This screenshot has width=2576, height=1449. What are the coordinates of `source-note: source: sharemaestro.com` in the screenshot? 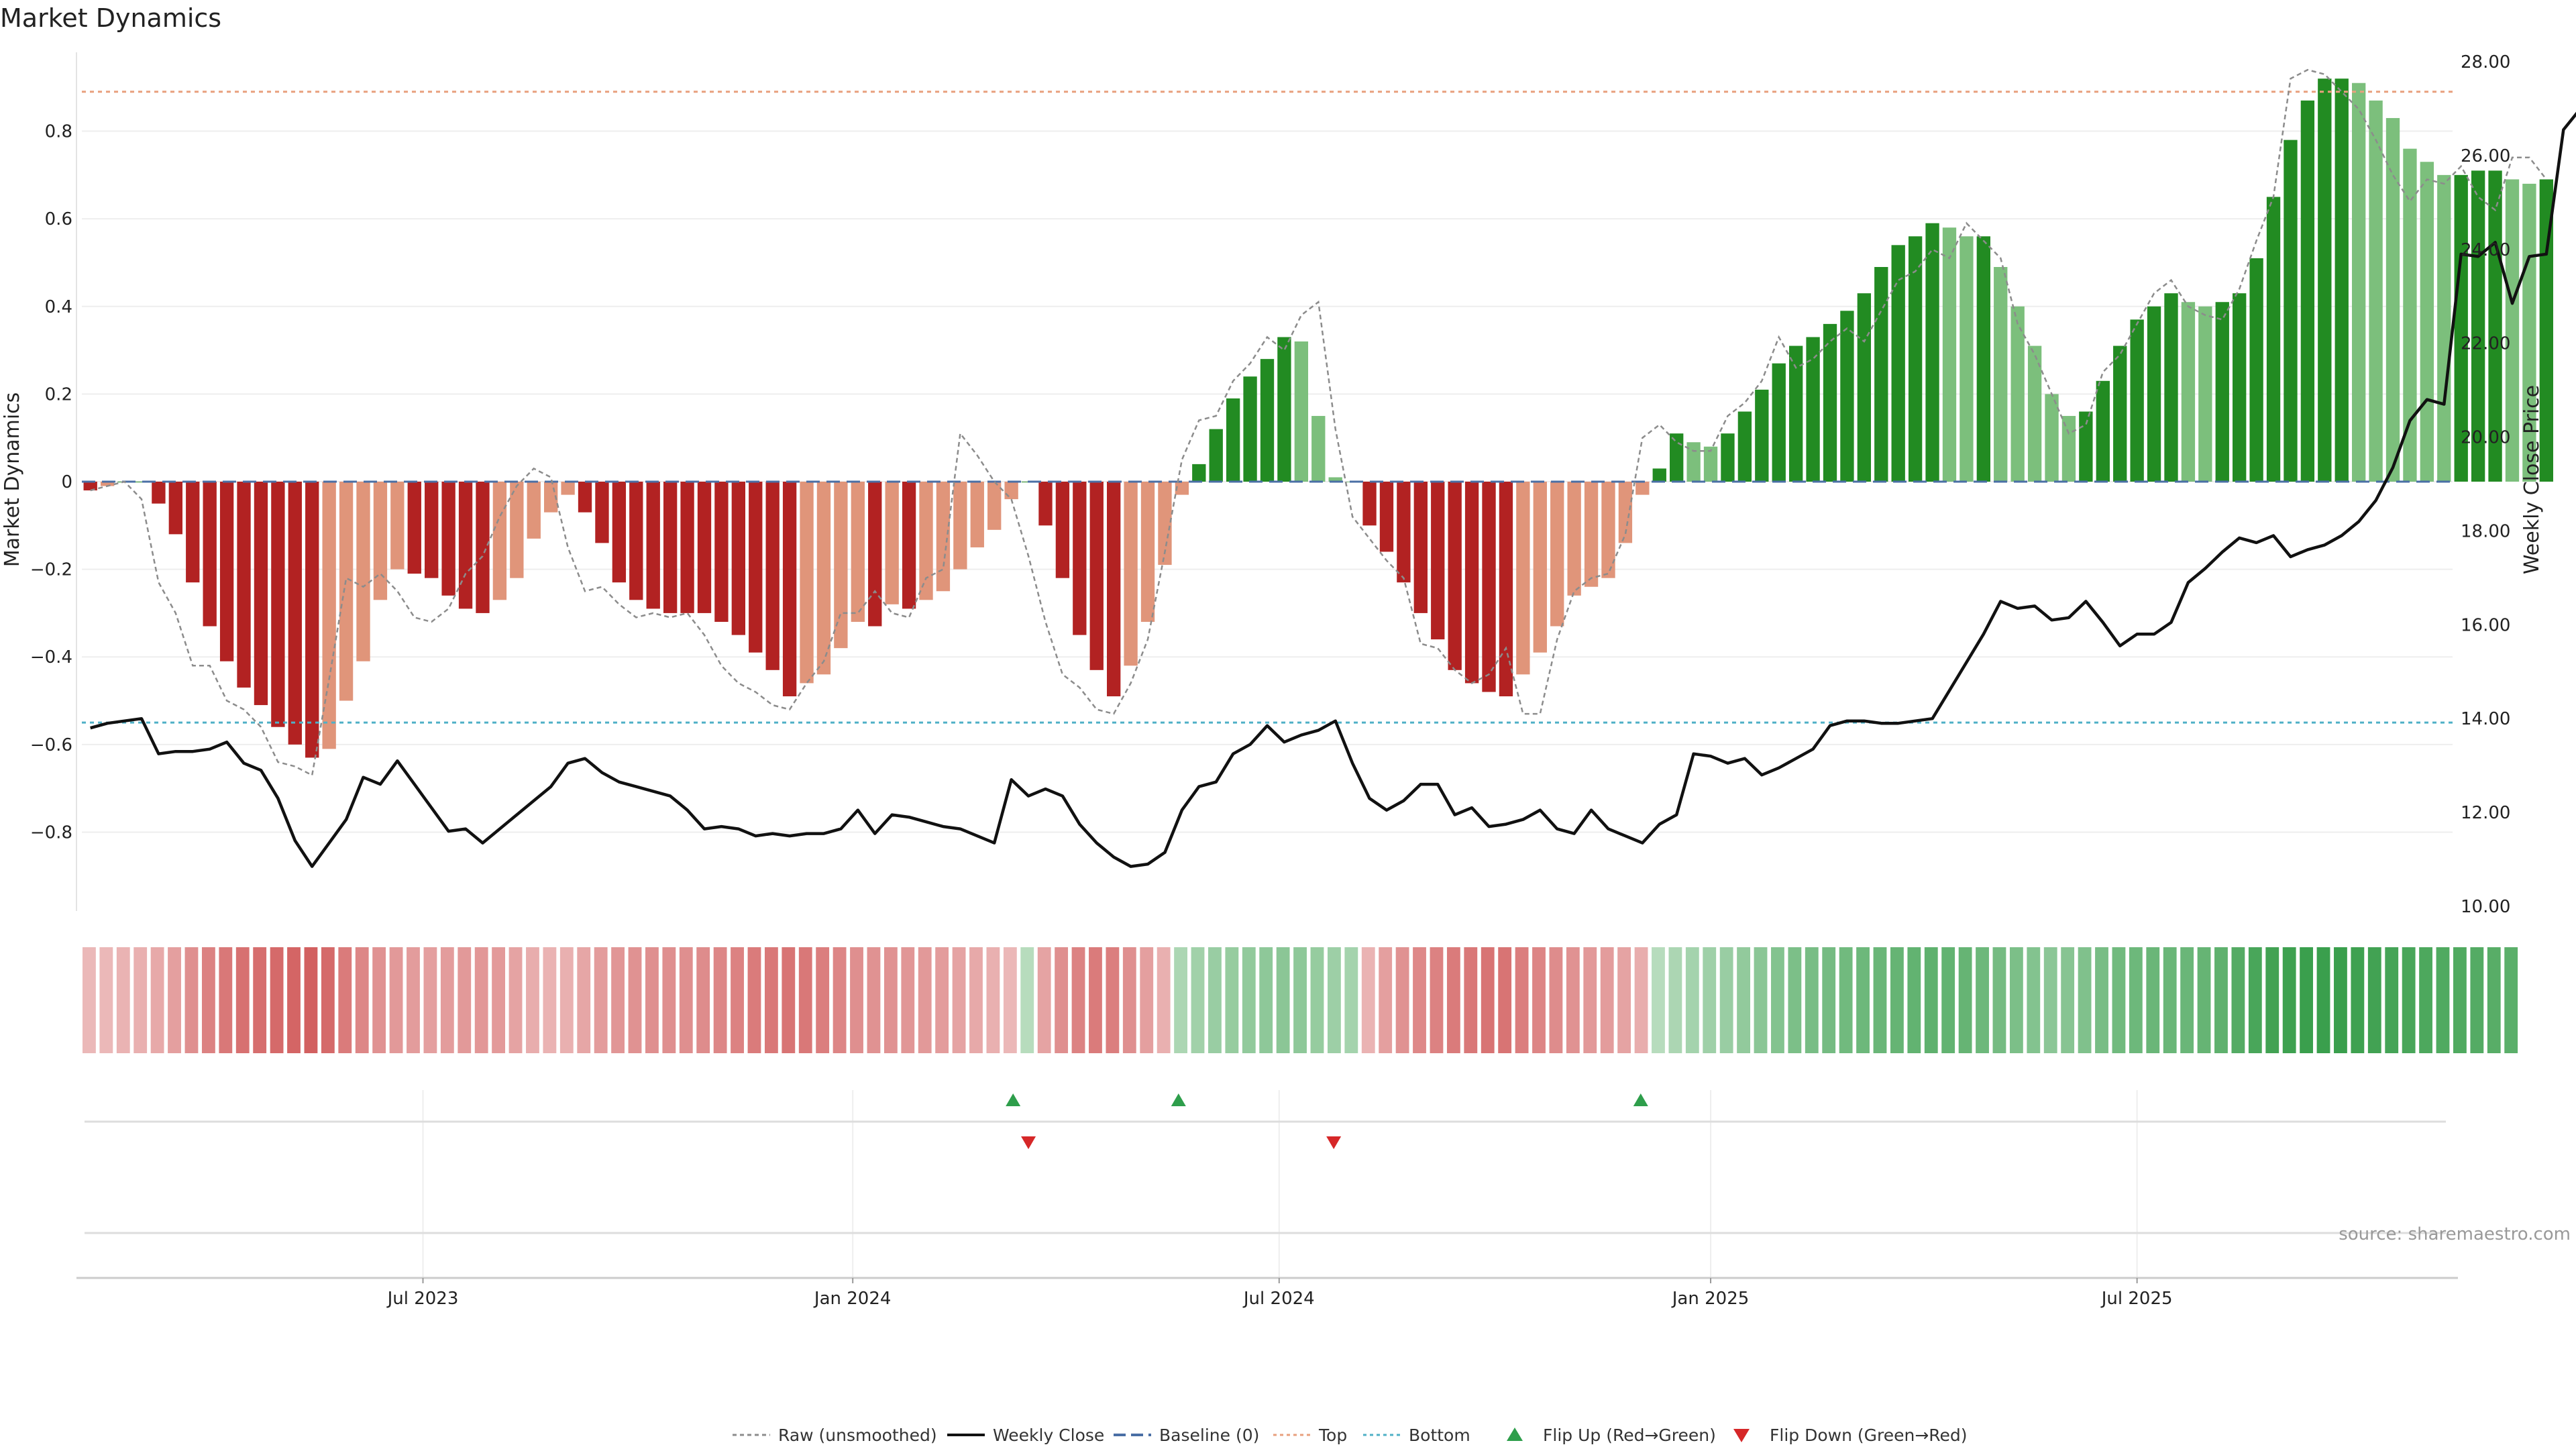 It's located at (2455, 1234).